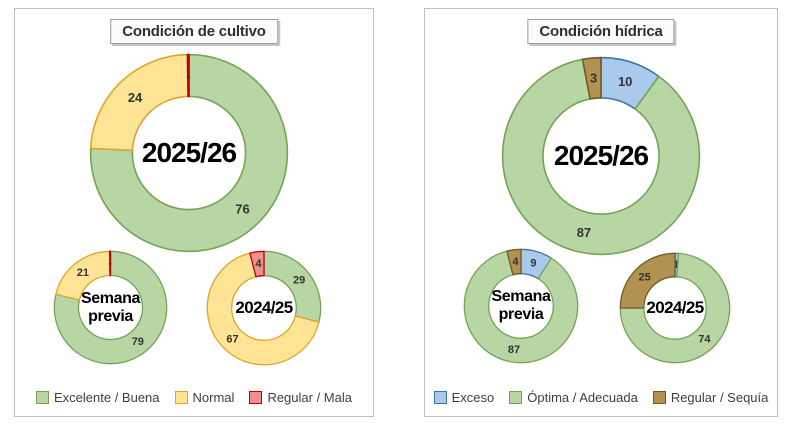  I want to click on legend-label: Exceso, so click(473, 397).